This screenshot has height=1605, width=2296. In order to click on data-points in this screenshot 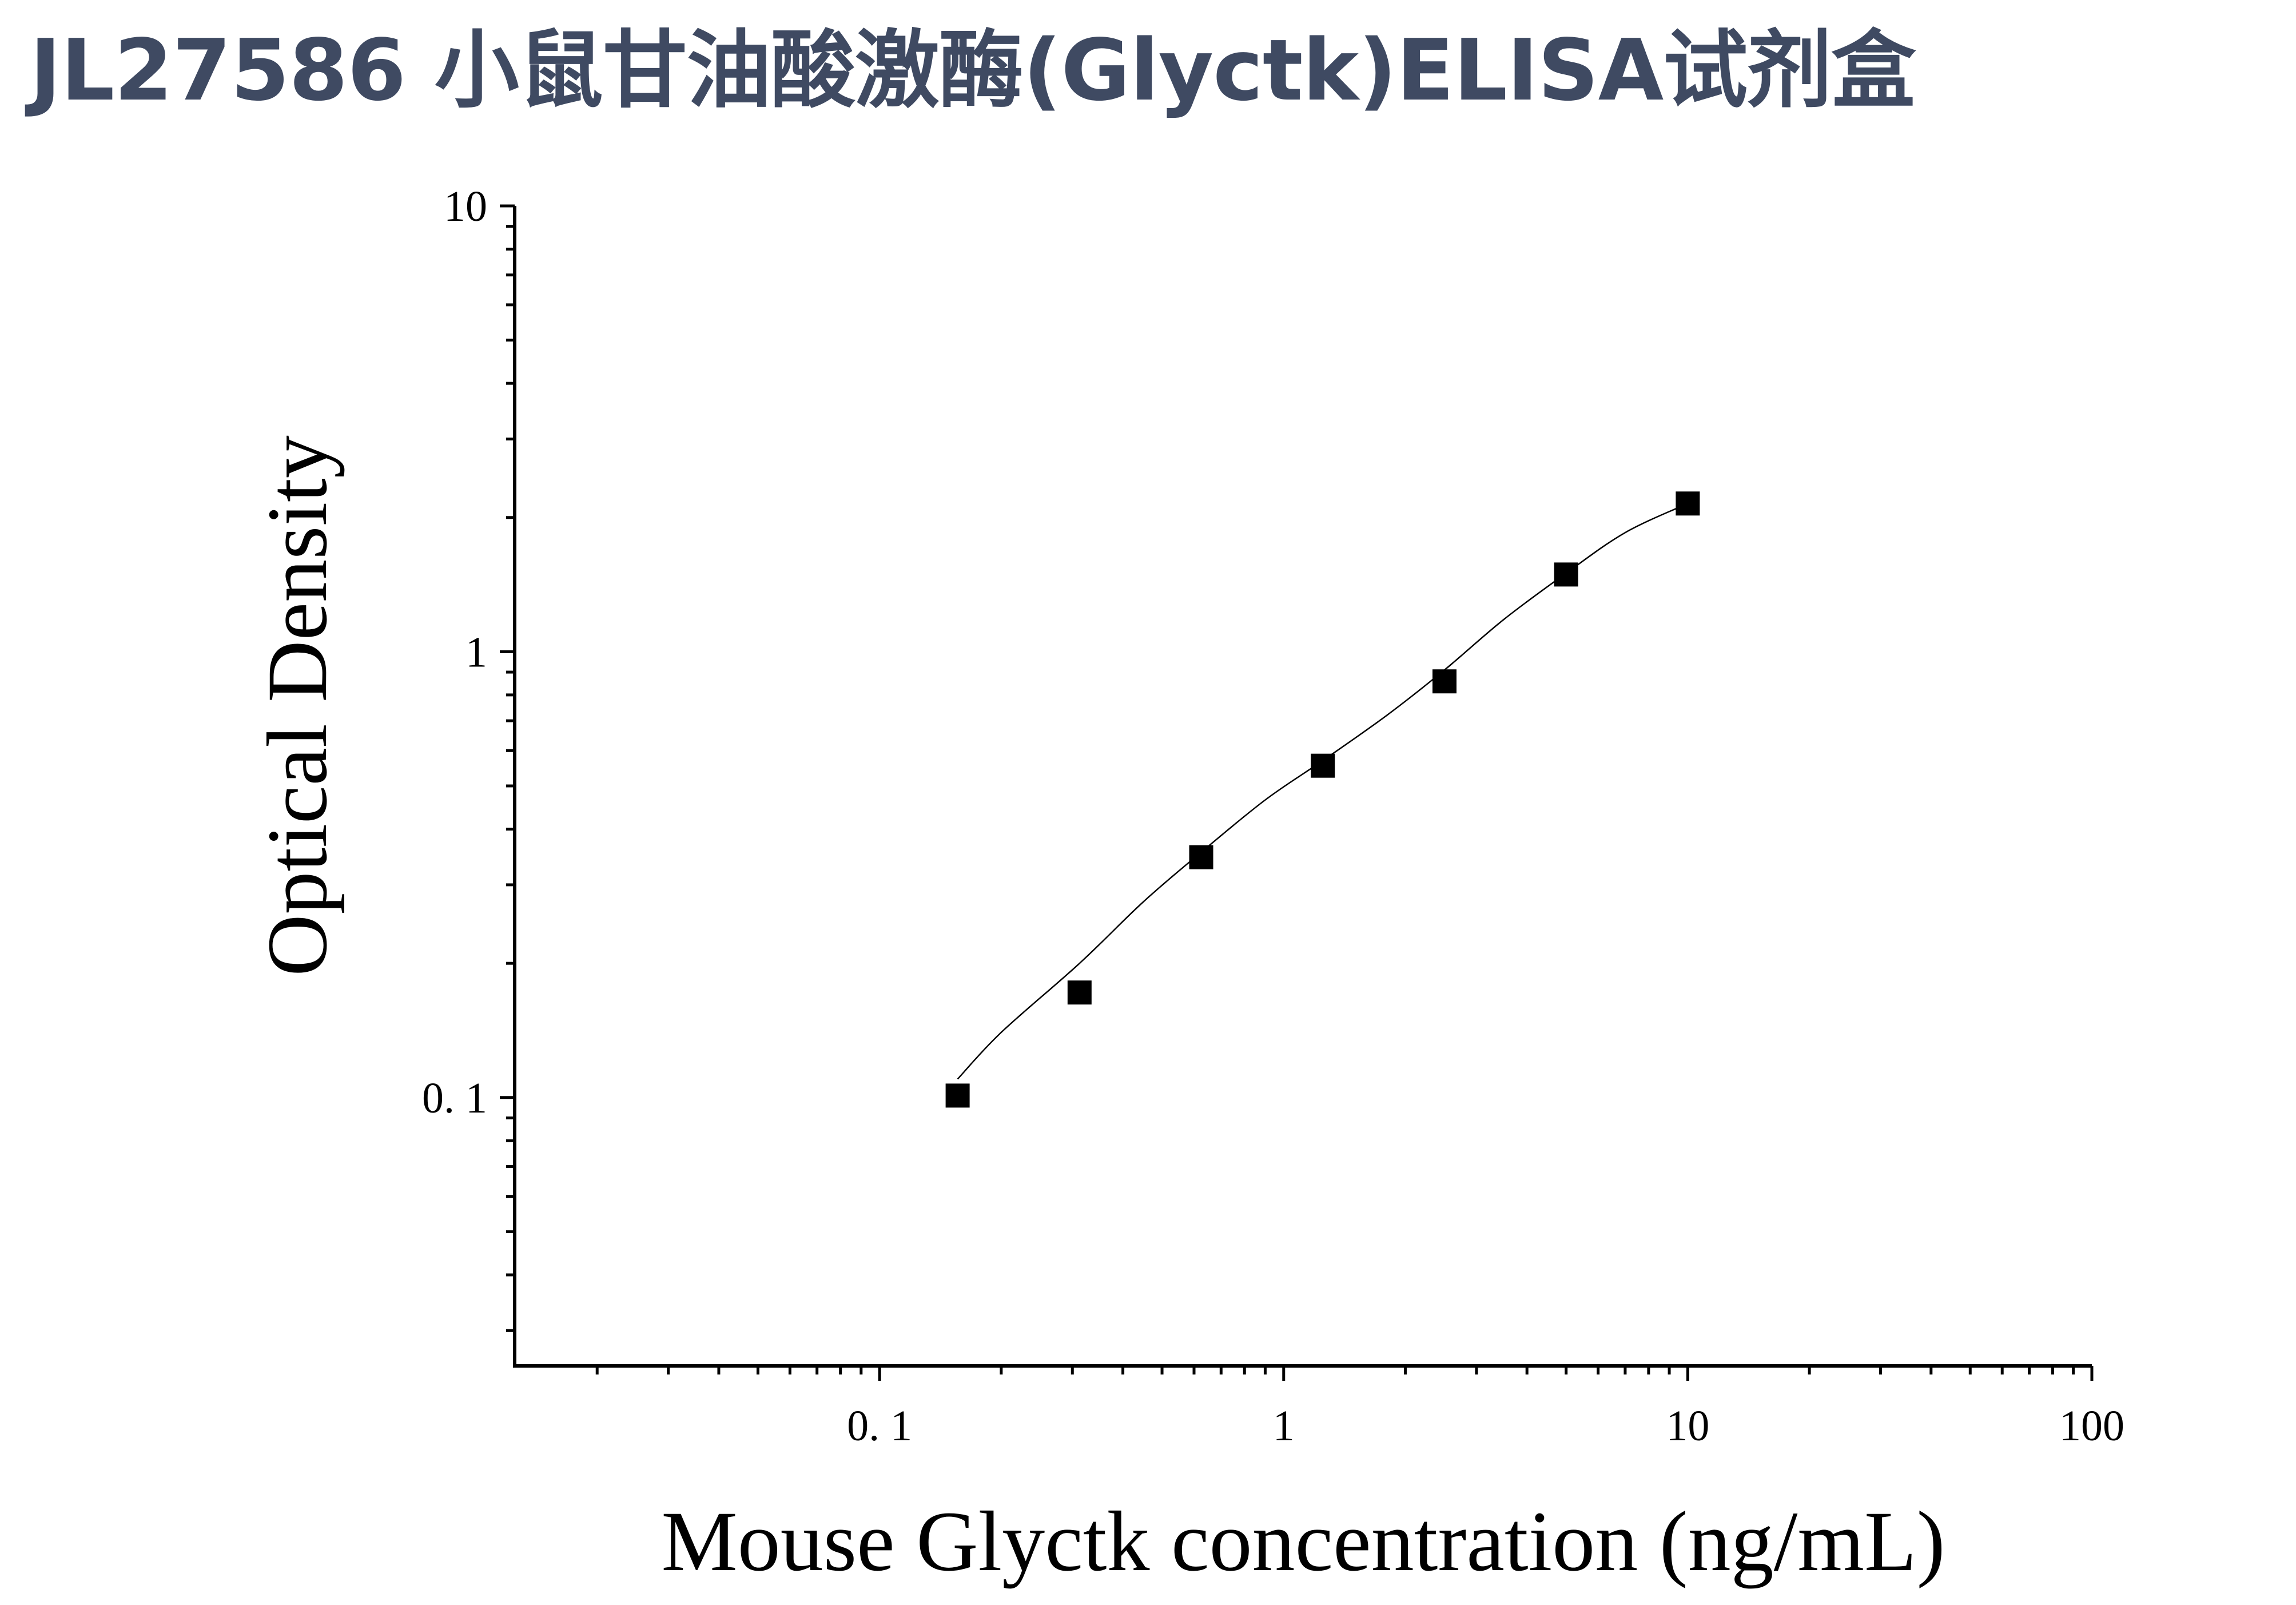, I will do `click(1322, 799)`.